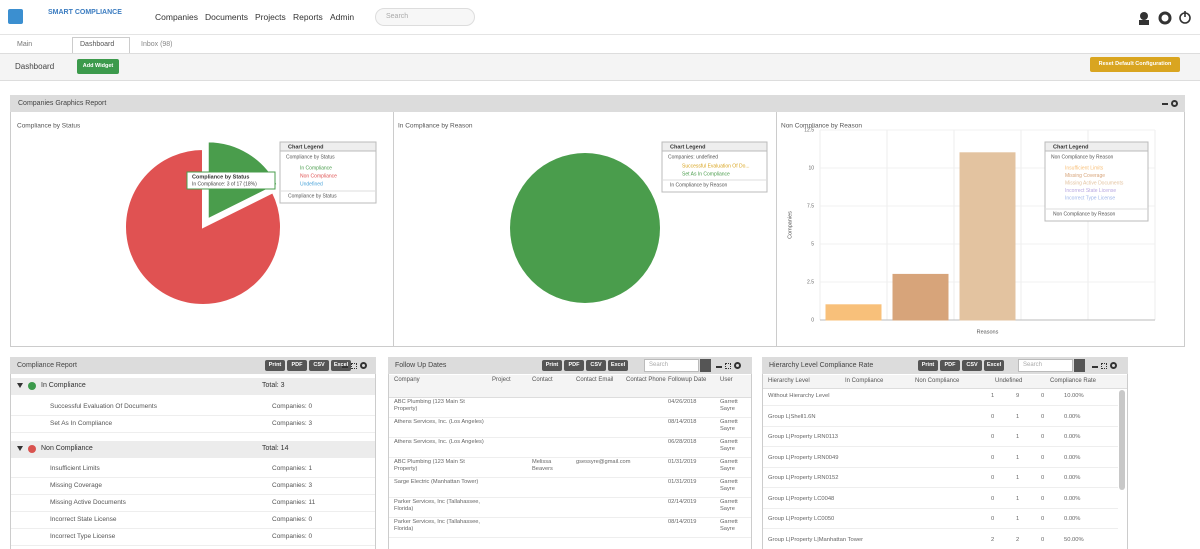 The height and width of the screenshot is (549, 1200). I want to click on column-header: Undefined, so click(1009, 381).